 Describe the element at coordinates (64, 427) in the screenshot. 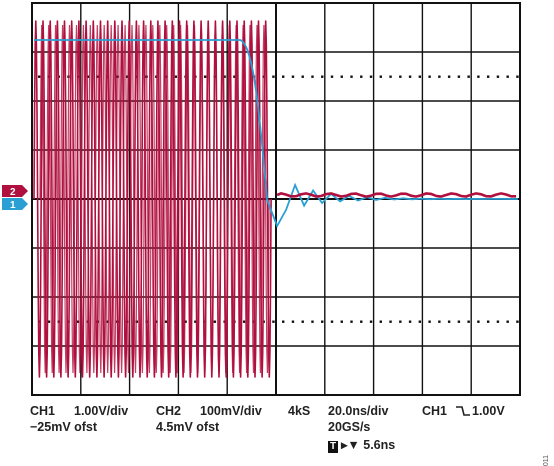

I see `ch1-offset: −25mV ofst` at that location.